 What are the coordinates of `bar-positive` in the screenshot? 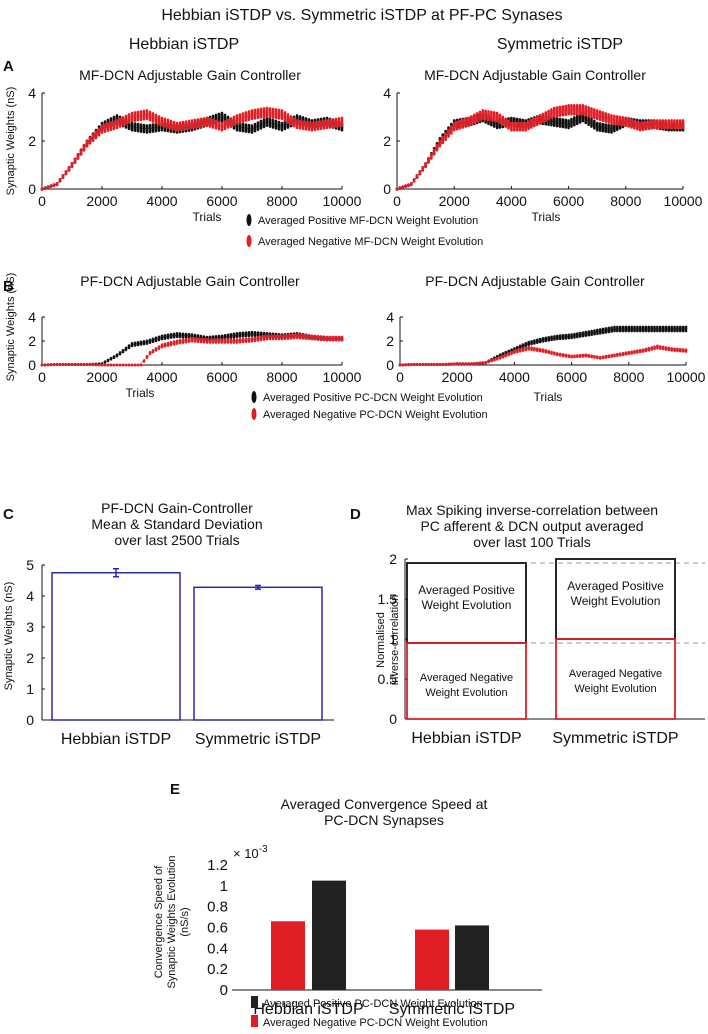 It's located at (329, 935).